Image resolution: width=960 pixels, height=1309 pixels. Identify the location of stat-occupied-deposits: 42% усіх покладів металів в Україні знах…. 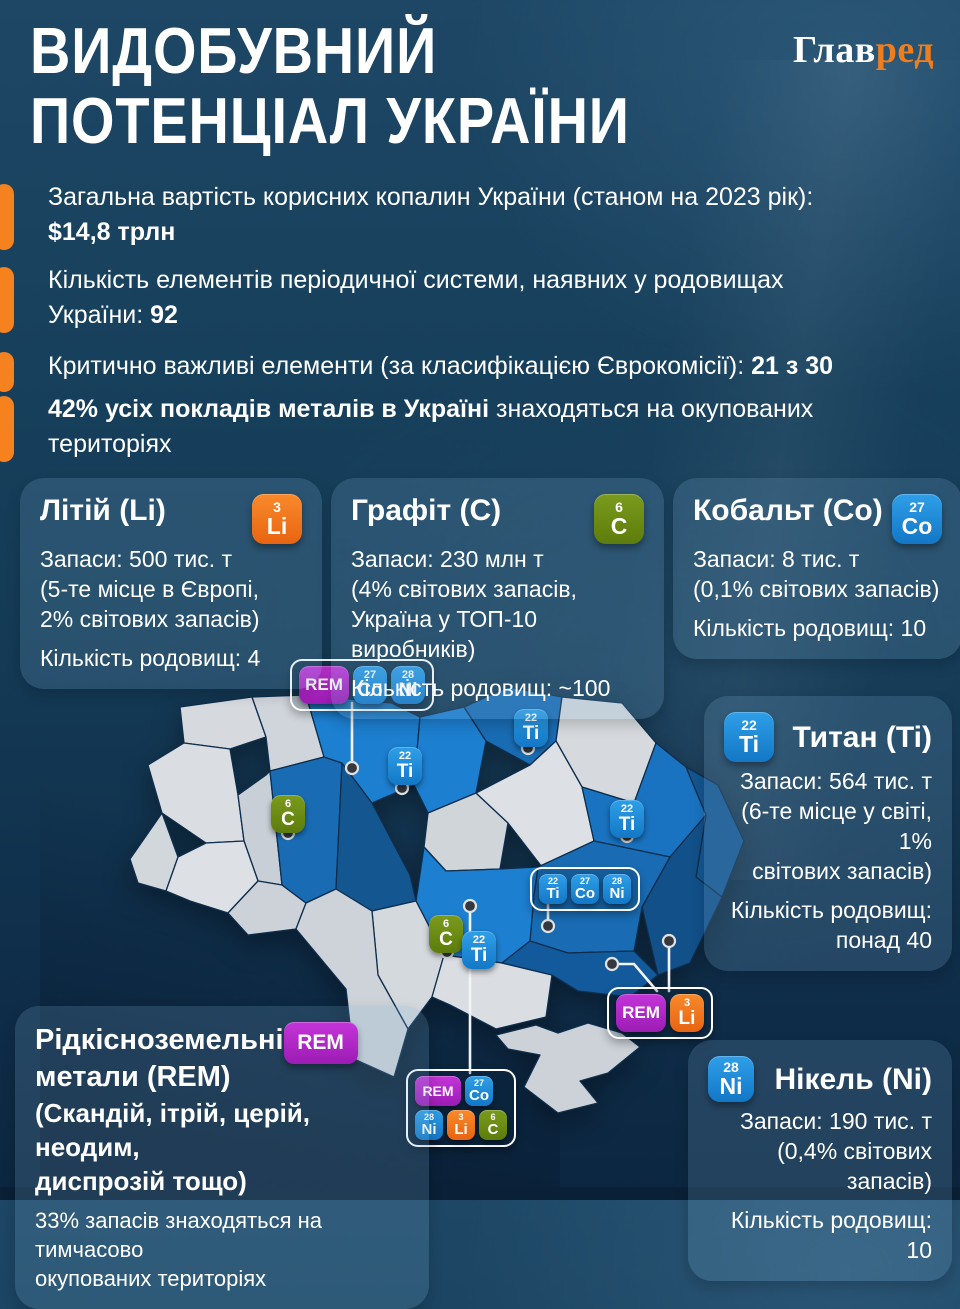
(448, 427).